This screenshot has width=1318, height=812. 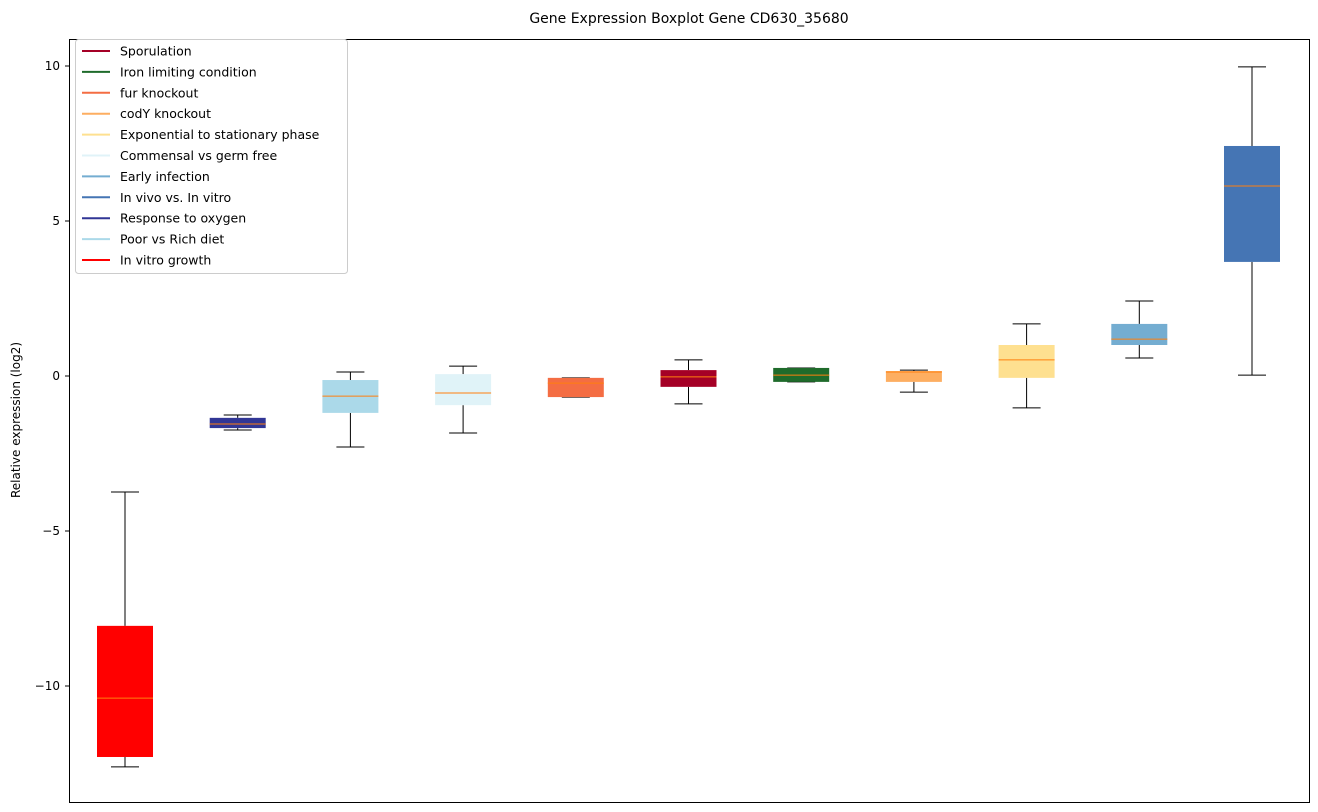 I want to click on legend-label: Commensal vs germ free, so click(x=198, y=155).